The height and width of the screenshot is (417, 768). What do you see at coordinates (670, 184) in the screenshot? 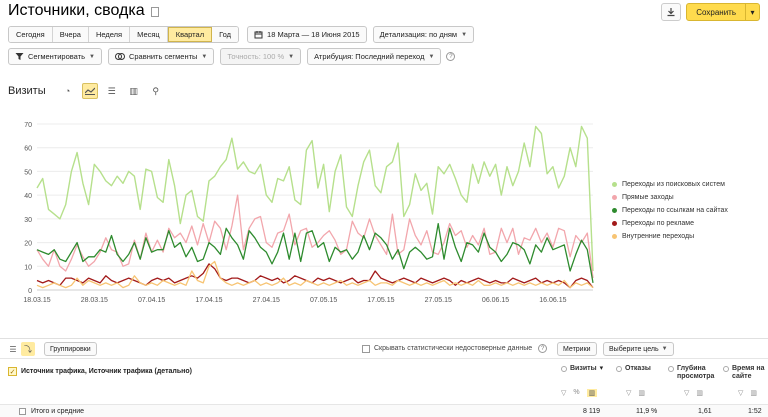
I see `legend-item-search: Переходы из поисковых систем` at bounding box center [670, 184].